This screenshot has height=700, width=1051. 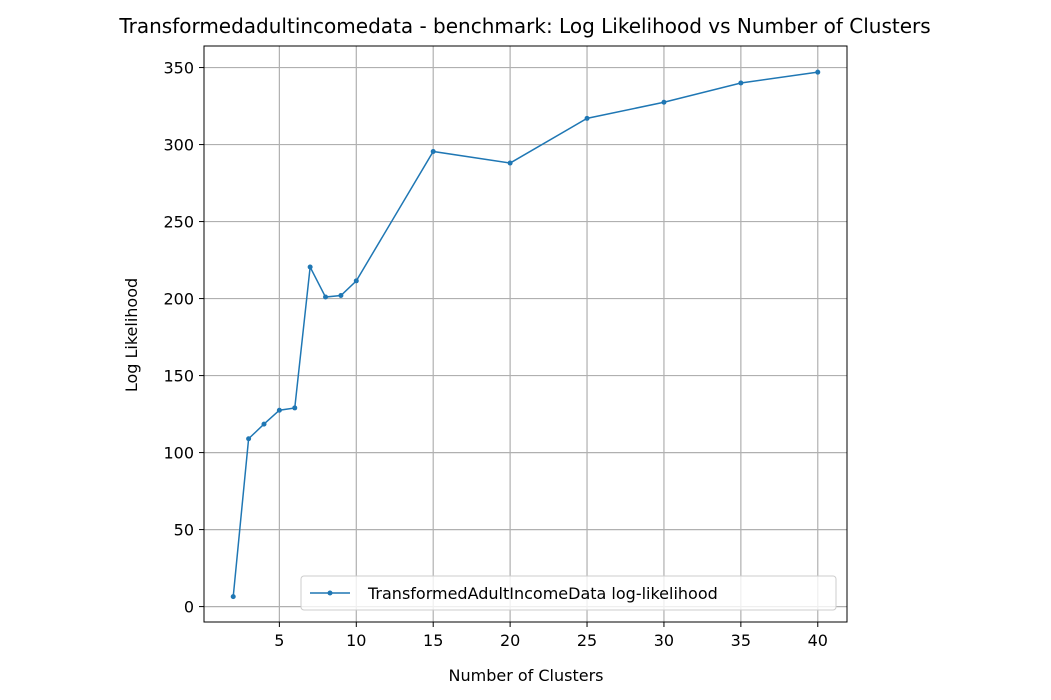 What do you see at coordinates (178, 222) in the screenshot?
I see `y-tick-label: 250` at bounding box center [178, 222].